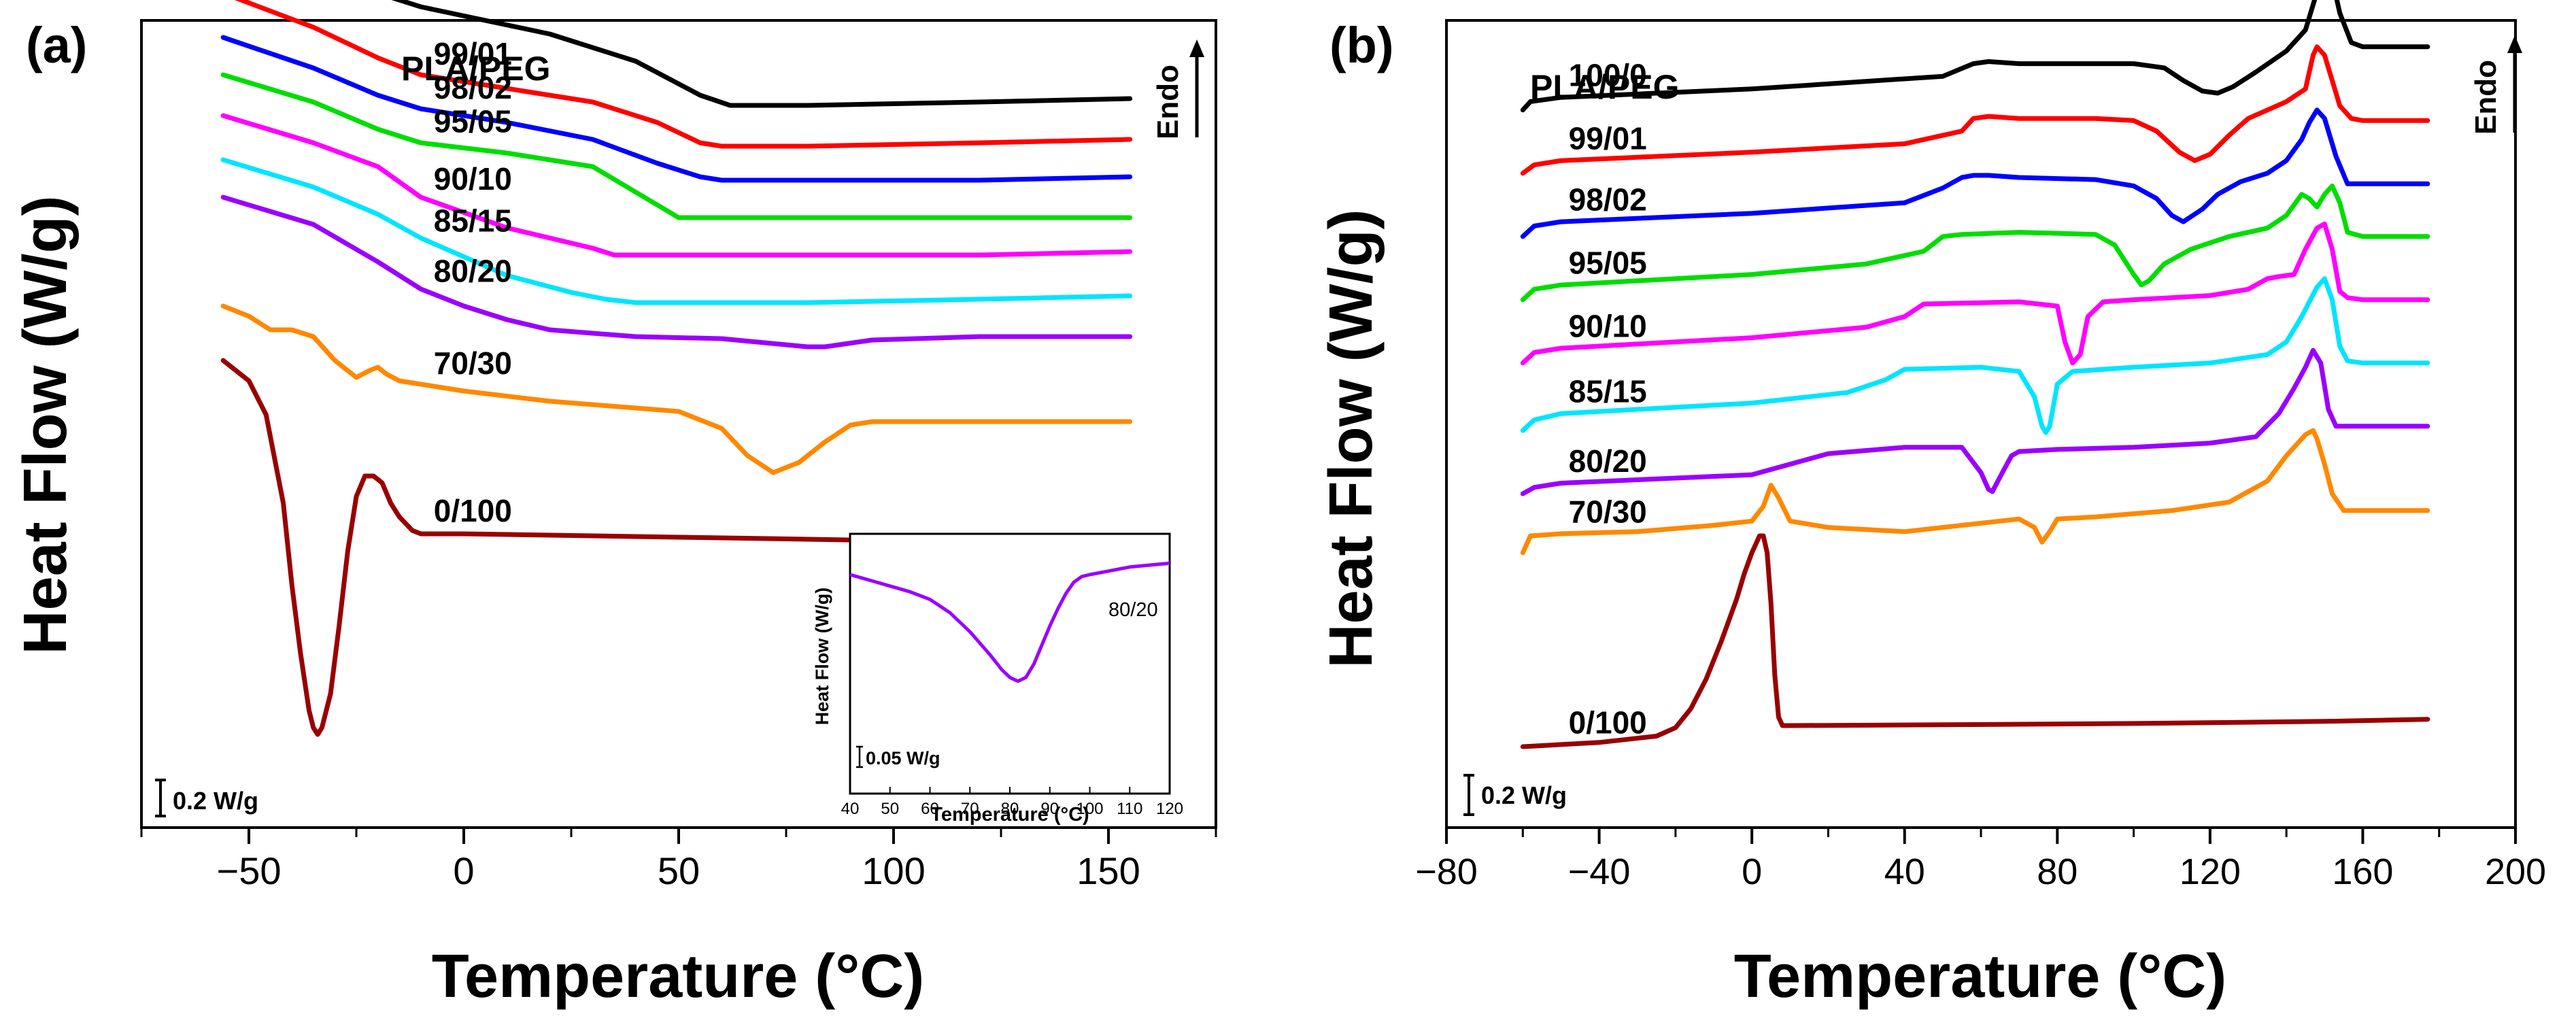 Image resolution: width=2576 pixels, height=1018 pixels. I want to click on inset-x-tick-label: 50, so click(890, 809).